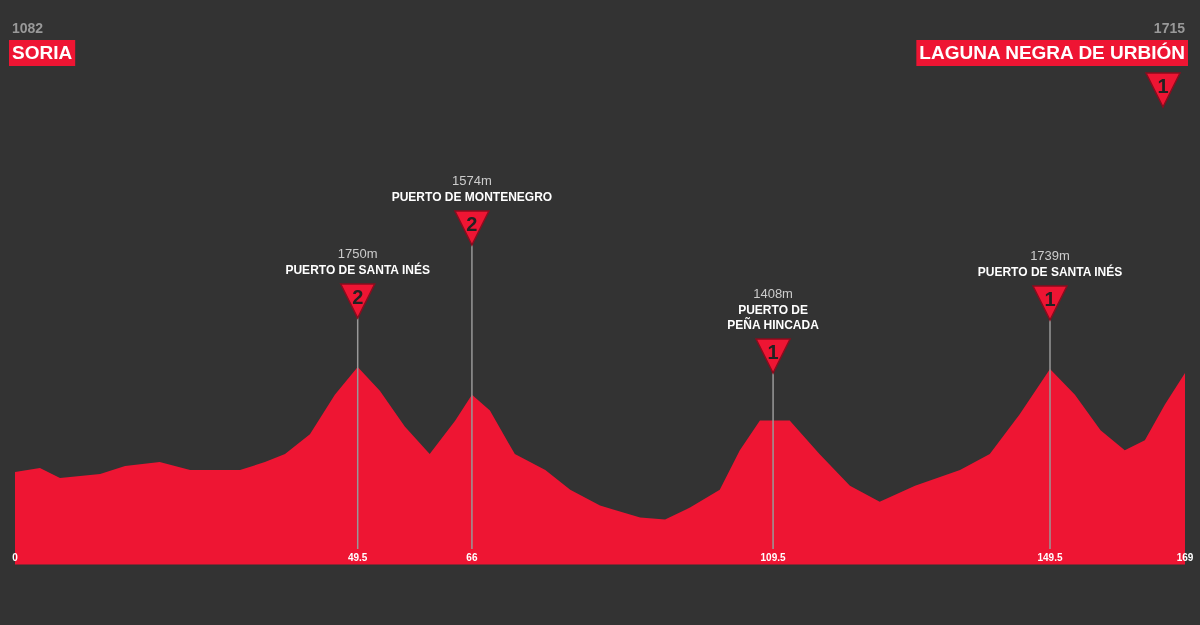 The image size is (1200, 625). What do you see at coordinates (773, 317) in the screenshot?
I see `text: PUERTO DE PEÑA HINCADA` at bounding box center [773, 317].